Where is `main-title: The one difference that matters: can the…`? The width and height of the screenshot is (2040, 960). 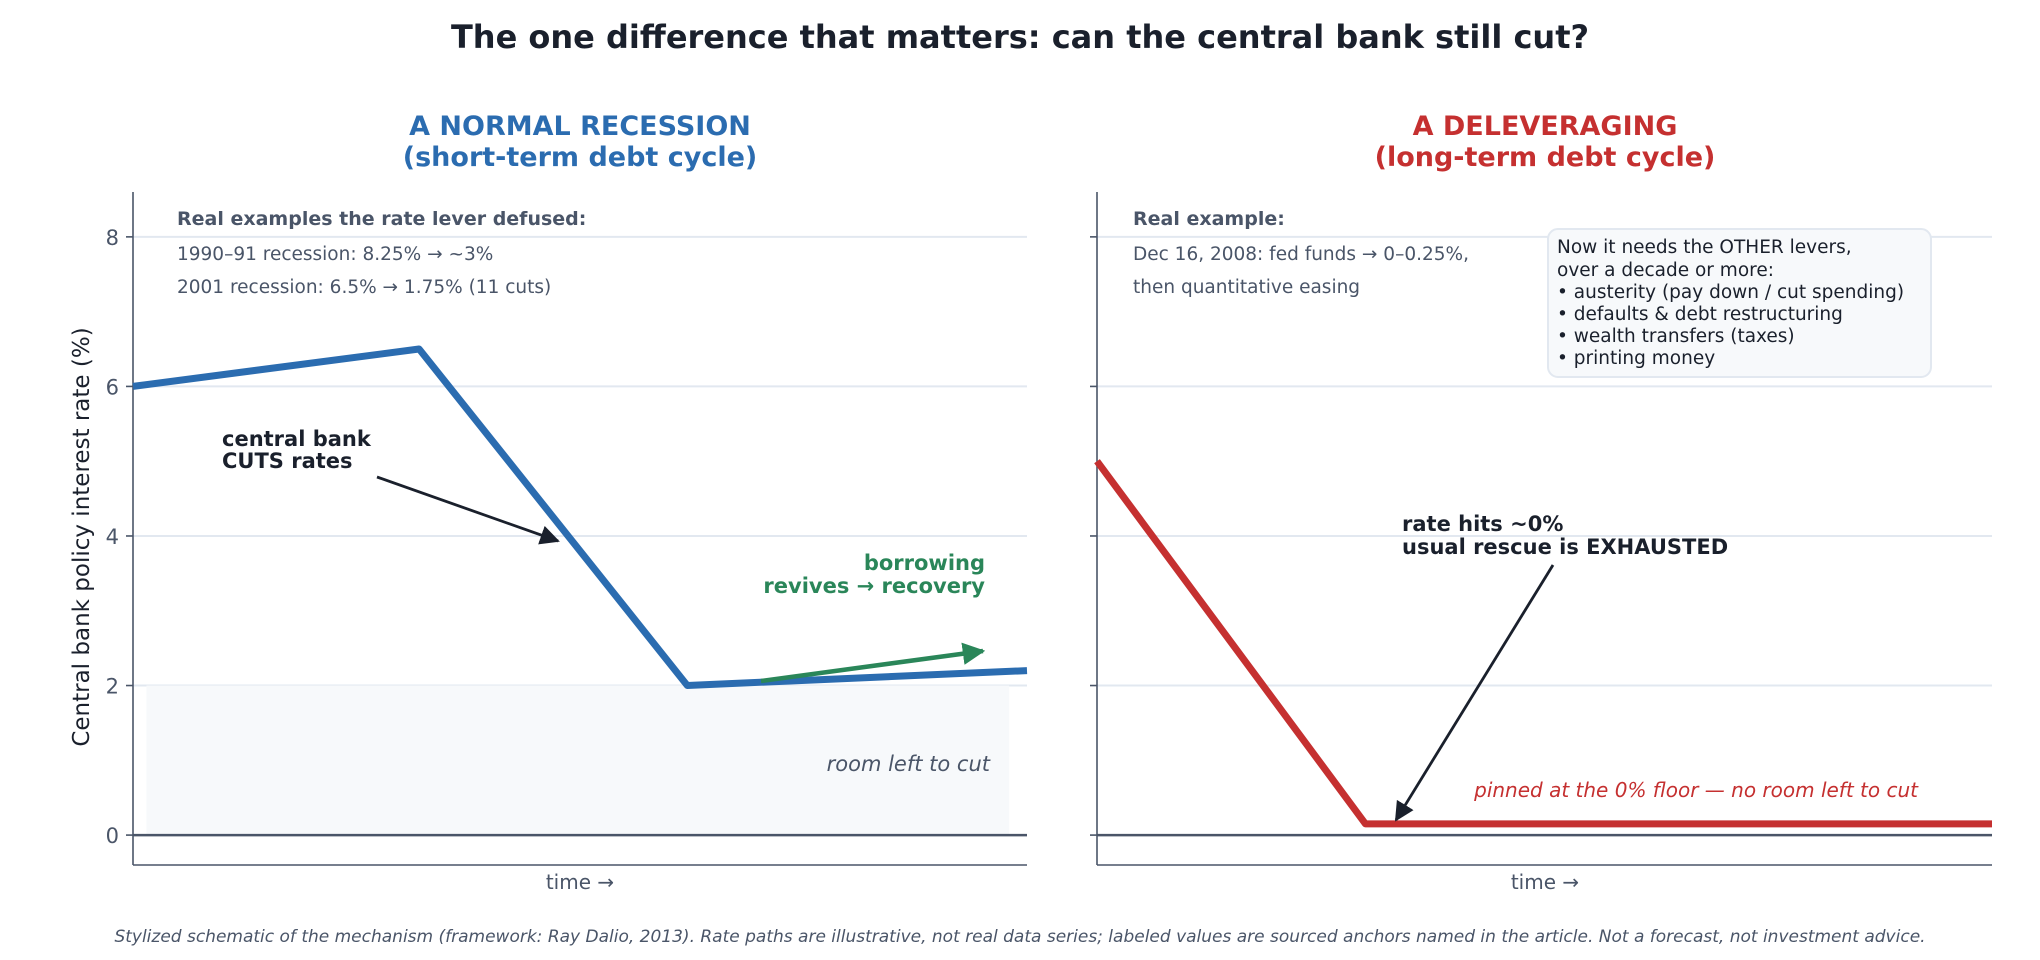 main-title: The one difference that matters: can the… is located at coordinates (1020, 37).